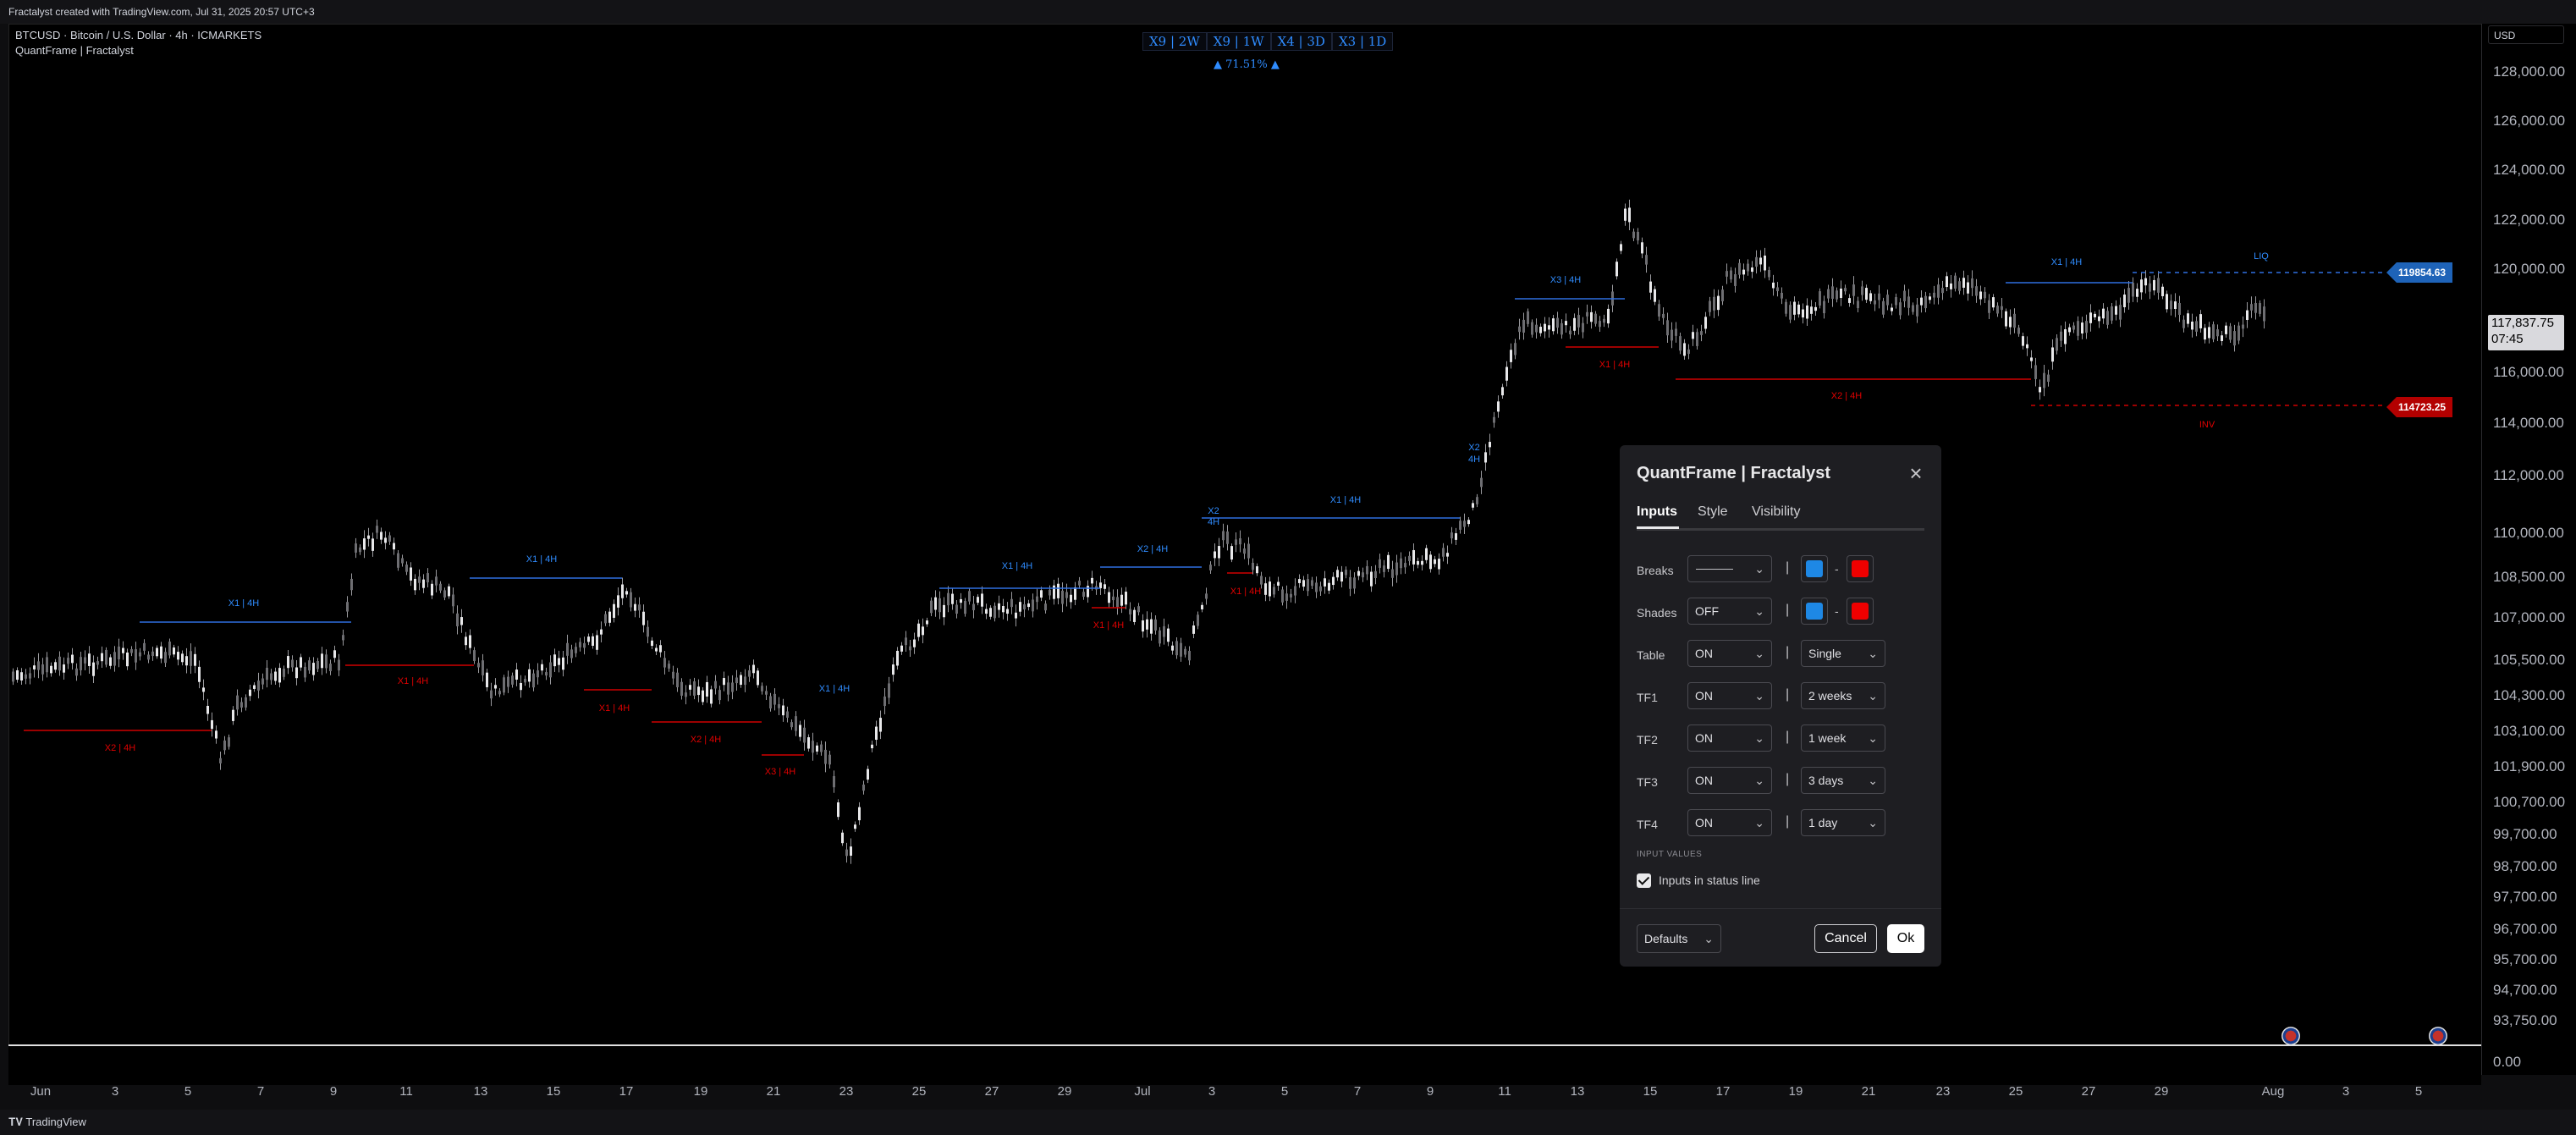  I want to click on shades-select: OFF ⌄, so click(1729, 611).